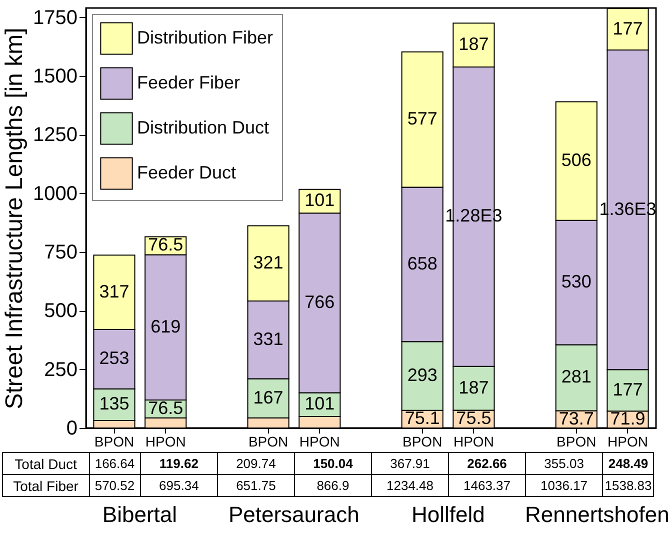 This screenshot has height=536, width=672. Describe the element at coordinates (188, 82) in the screenshot. I see `legend-label: Feeder Fiber` at that location.